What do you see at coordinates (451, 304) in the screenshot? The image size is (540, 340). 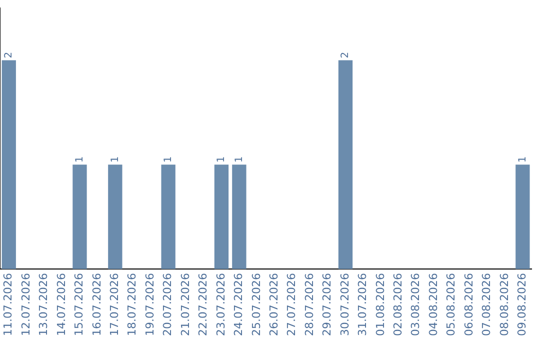 I see `x-tick-label: 05.08.2026` at bounding box center [451, 304].